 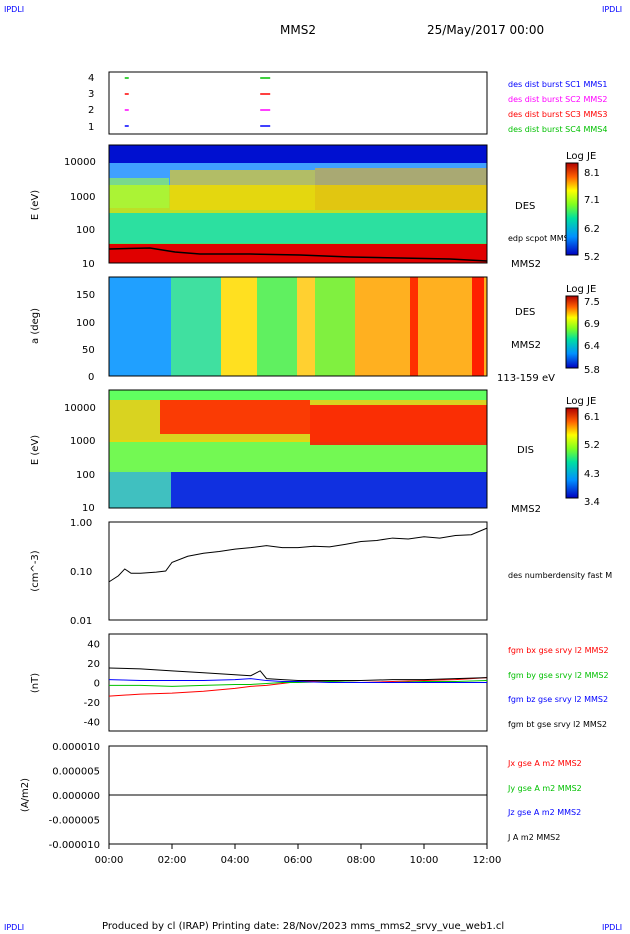 What do you see at coordinates (544, 812) in the screenshot?
I see `current-legend-jz: Jz gse A m2 MMS2` at bounding box center [544, 812].